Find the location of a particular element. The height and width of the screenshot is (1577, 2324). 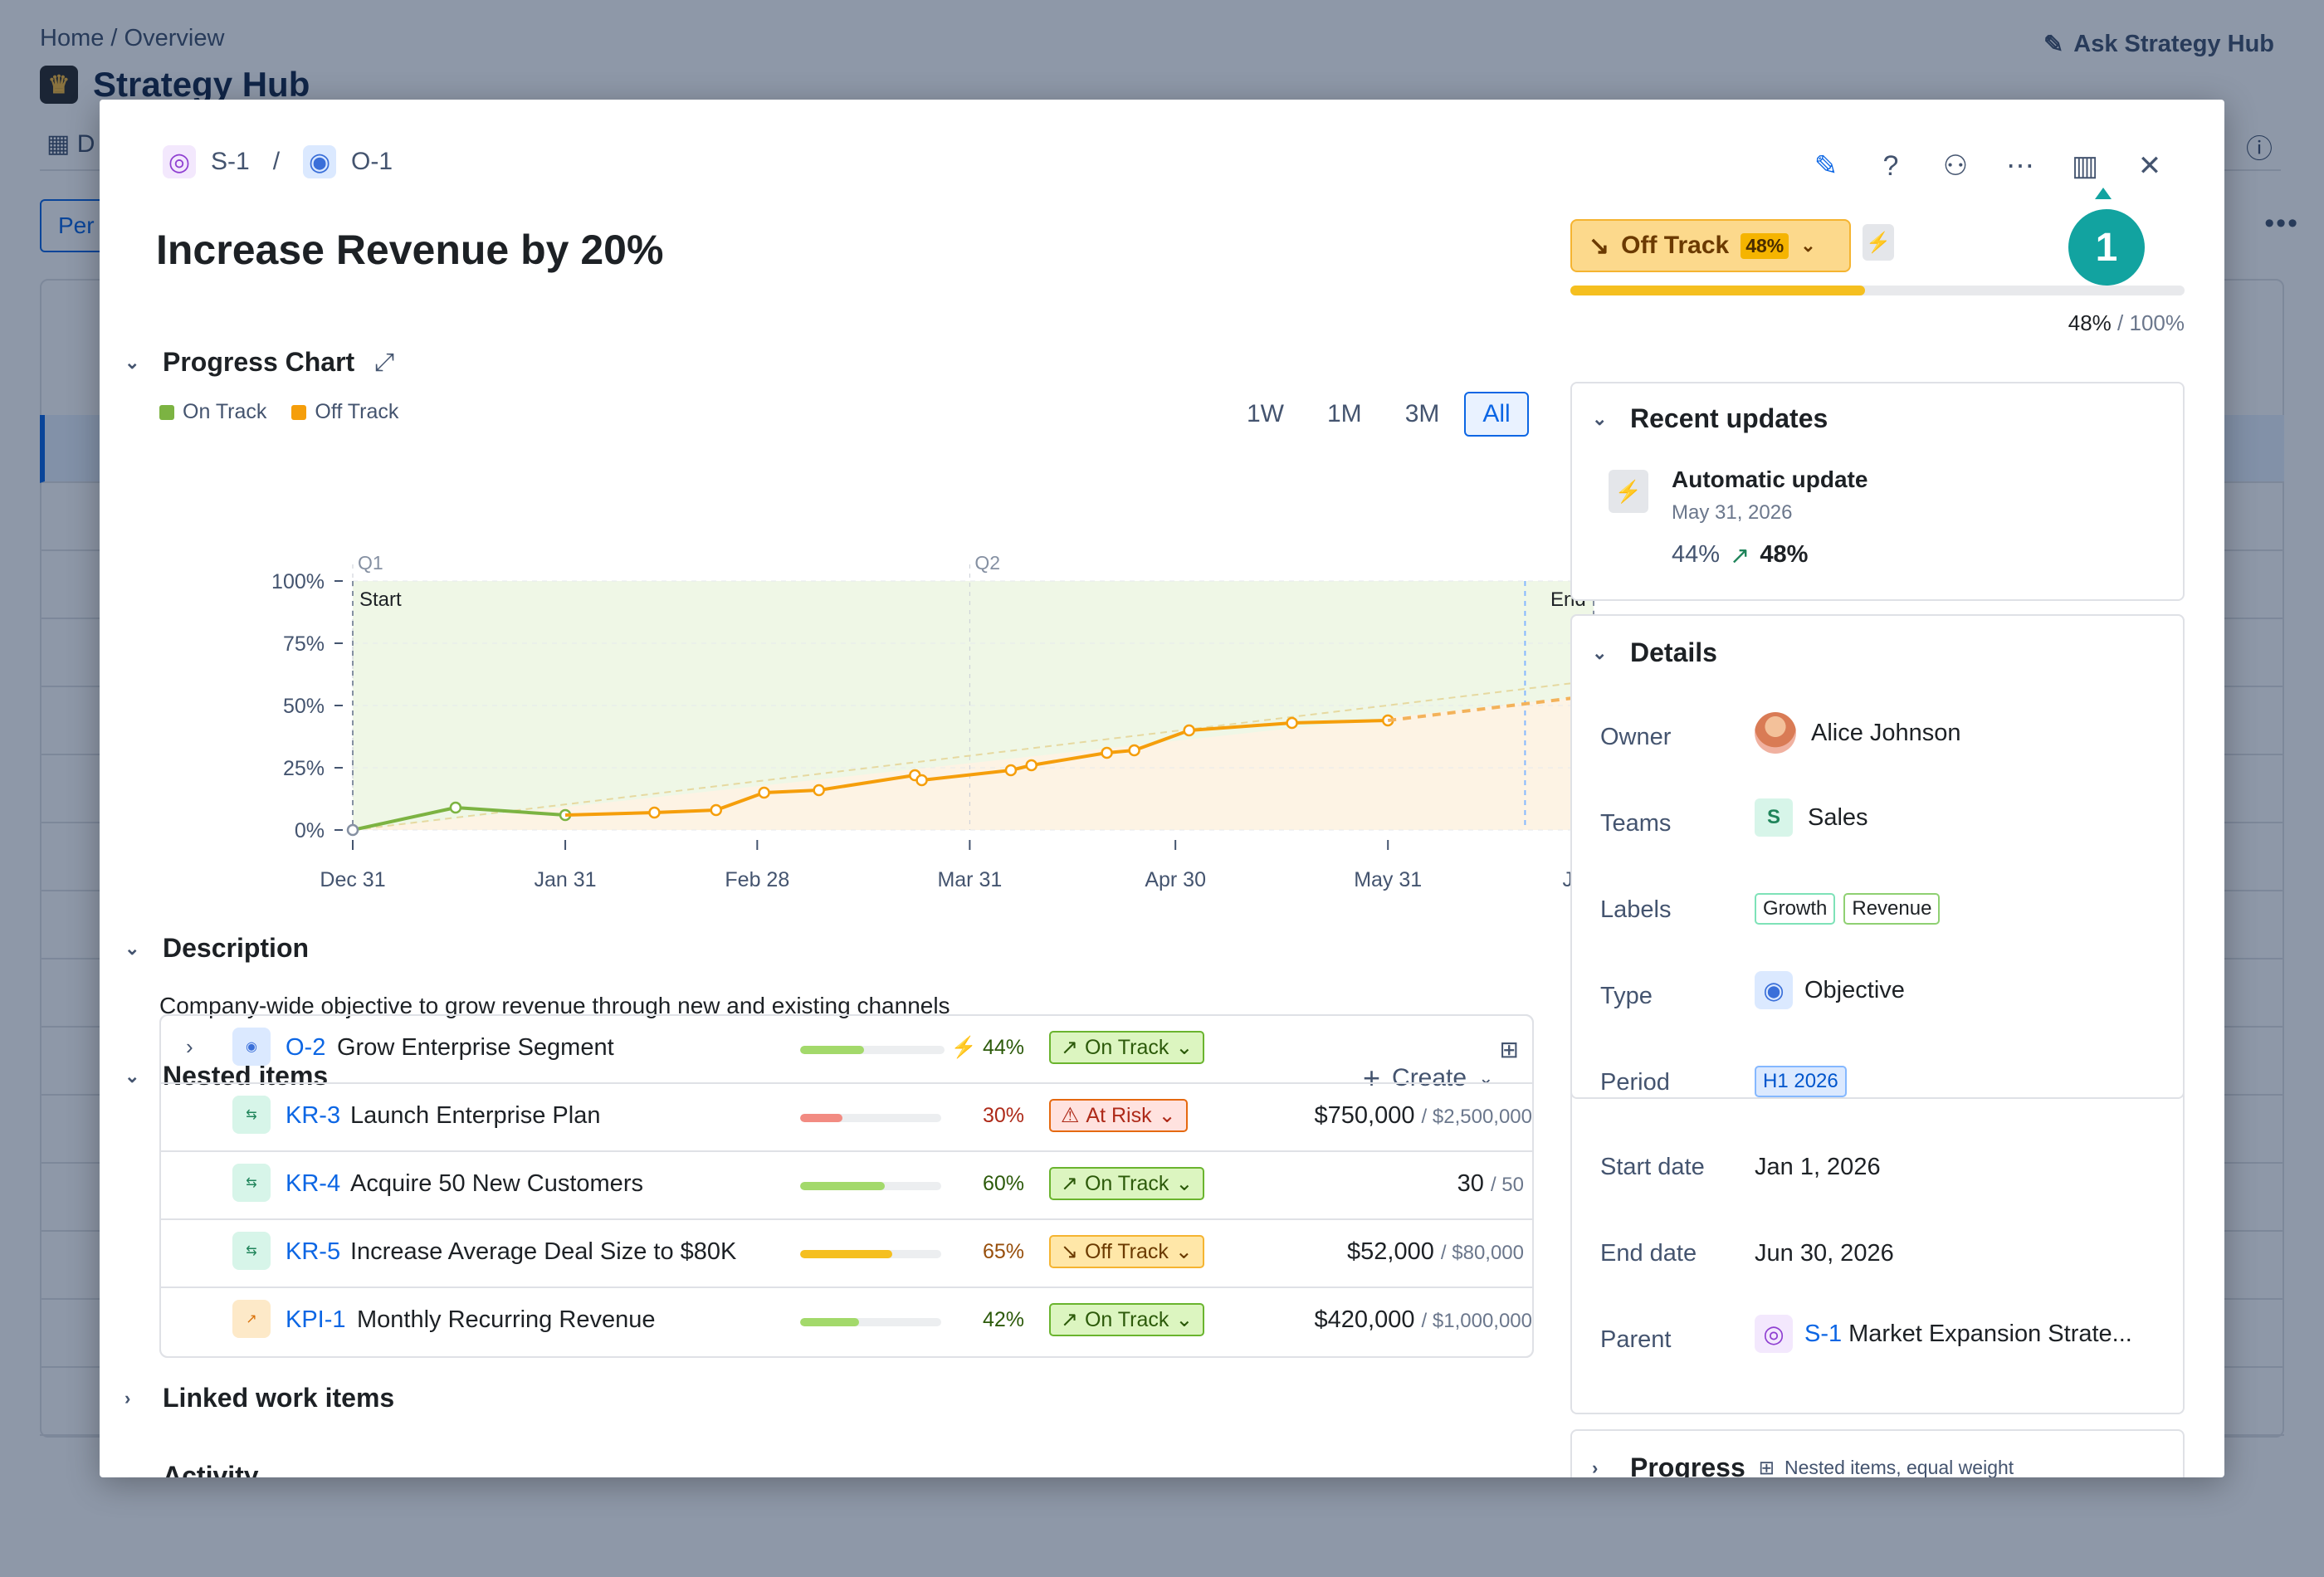

item-name: Increase Average Deal Size to $80K is located at coordinates (543, 1251).